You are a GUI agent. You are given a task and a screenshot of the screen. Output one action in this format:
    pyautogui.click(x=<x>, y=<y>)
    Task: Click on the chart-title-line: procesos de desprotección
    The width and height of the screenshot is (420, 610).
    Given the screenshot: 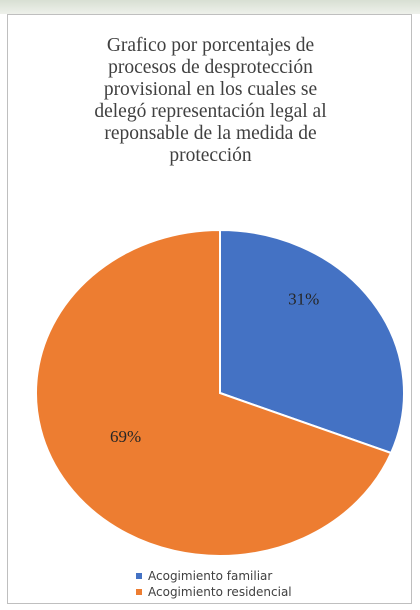 What is the action you would take?
    pyautogui.click(x=210, y=67)
    